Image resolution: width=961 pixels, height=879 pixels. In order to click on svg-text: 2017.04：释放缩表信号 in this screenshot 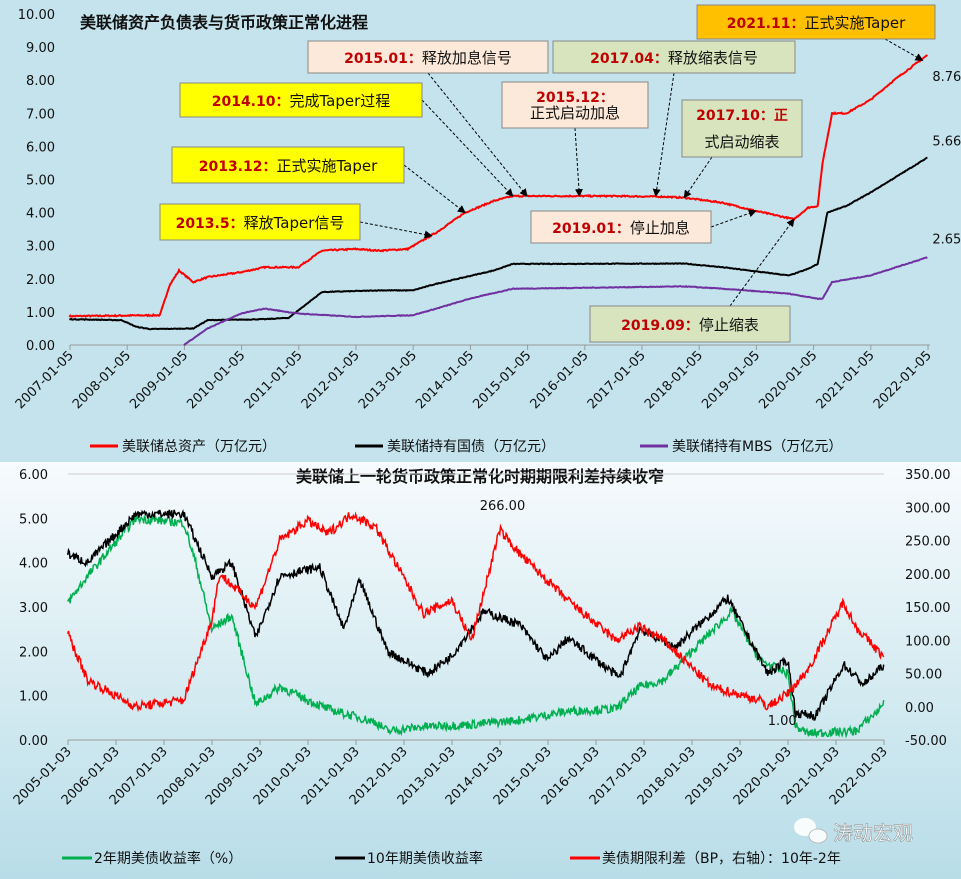, I will do `click(674, 58)`.